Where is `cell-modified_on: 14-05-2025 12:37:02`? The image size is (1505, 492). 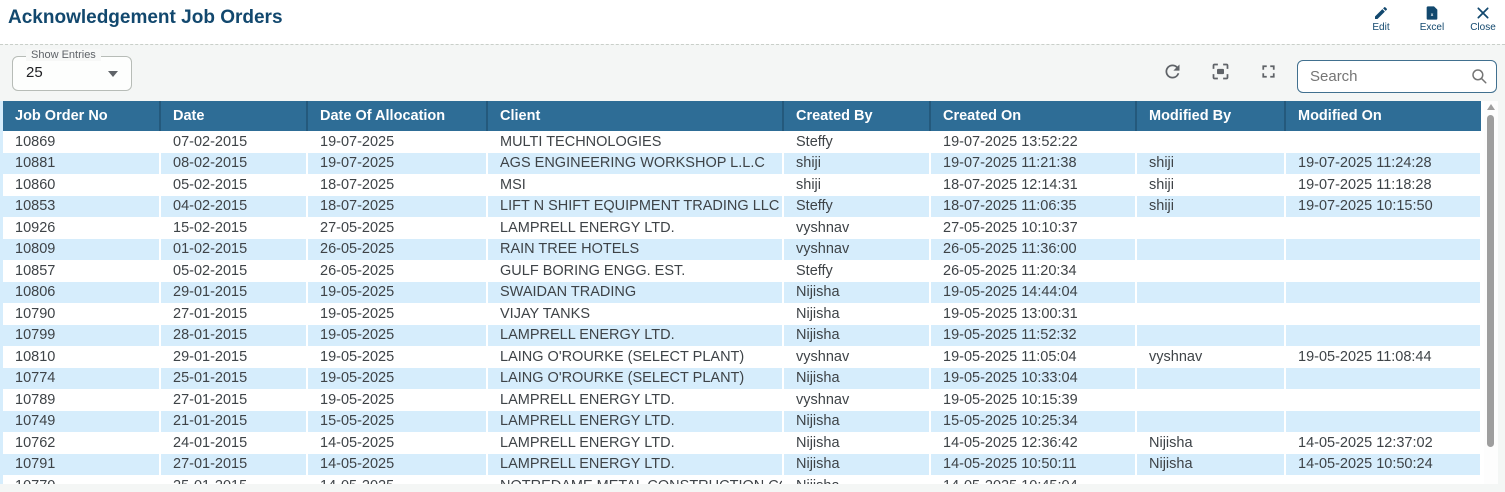
cell-modified_on: 14-05-2025 12:37:02 is located at coordinates (1383, 443).